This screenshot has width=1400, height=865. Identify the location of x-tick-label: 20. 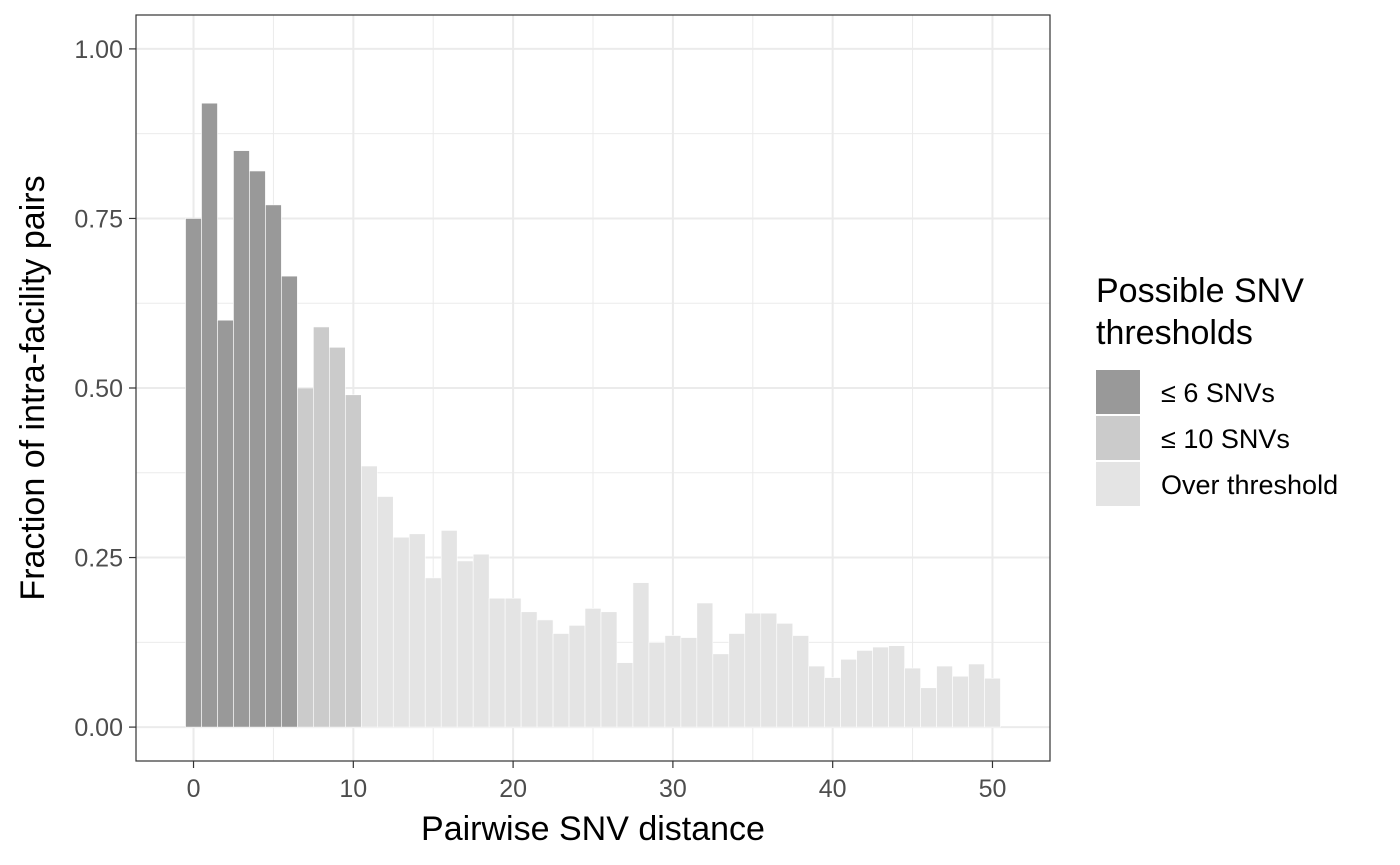
(513, 789).